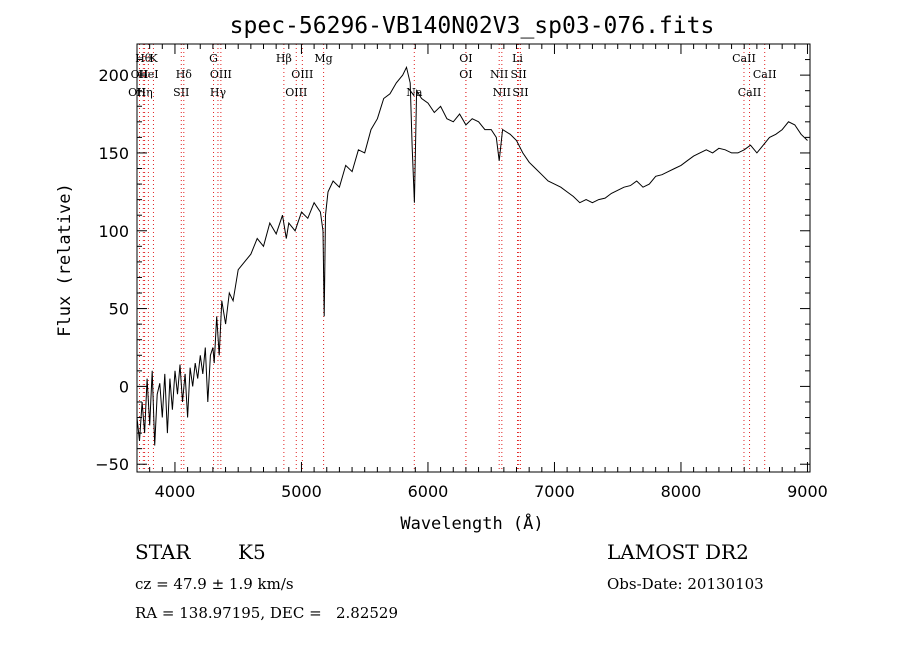 This screenshot has height=650, width=900. What do you see at coordinates (140, 74) in the screenshot?
I see `line-marker-label: OII` at bounding box center [140, 74].